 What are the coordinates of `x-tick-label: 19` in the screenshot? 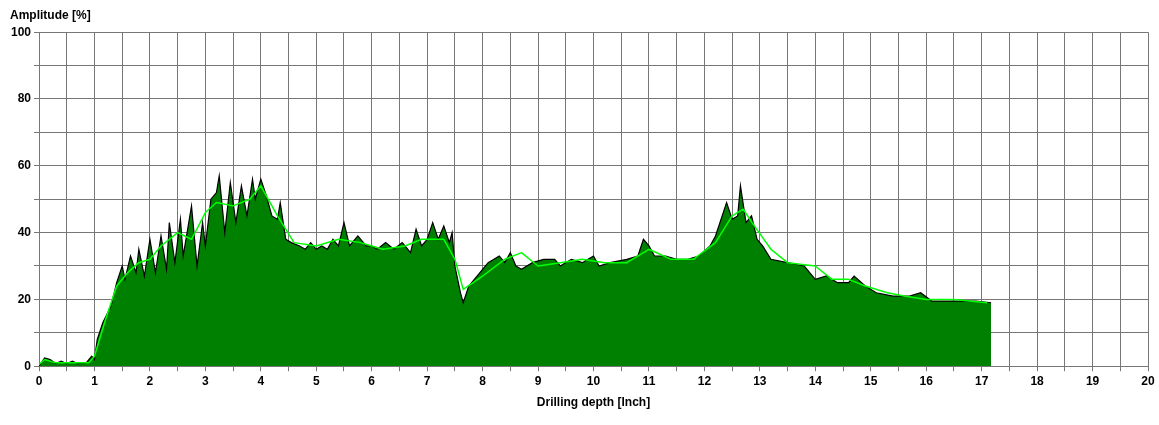 It's located at (1092, 380).